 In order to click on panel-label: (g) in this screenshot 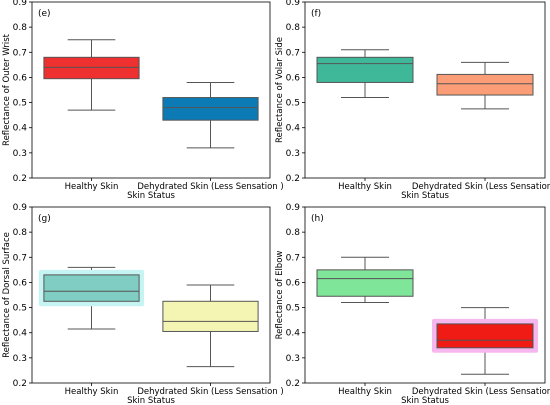, I will do `click(44, 219)`.